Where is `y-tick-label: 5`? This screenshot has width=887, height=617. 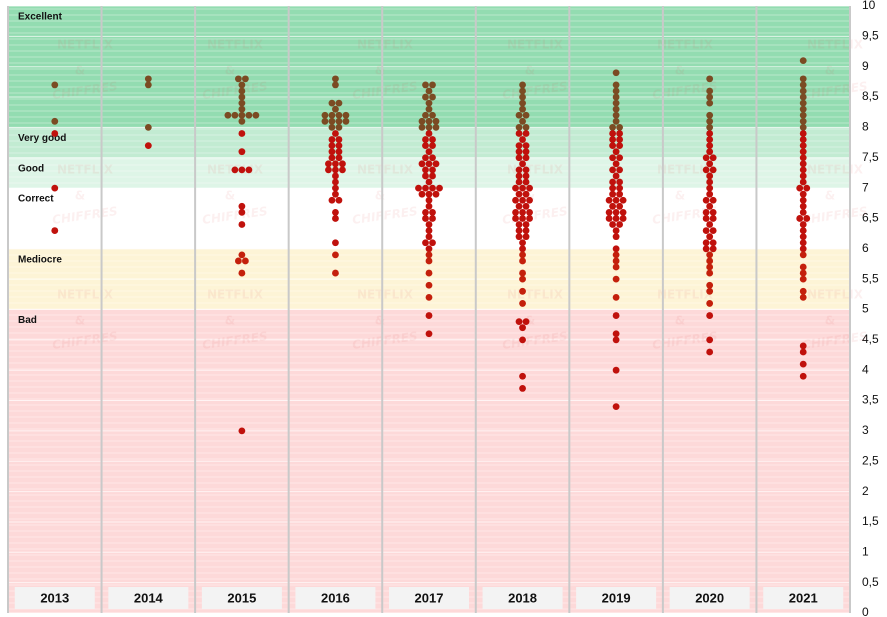
y-tick-label: 5 is located at coordinates (865, 309).